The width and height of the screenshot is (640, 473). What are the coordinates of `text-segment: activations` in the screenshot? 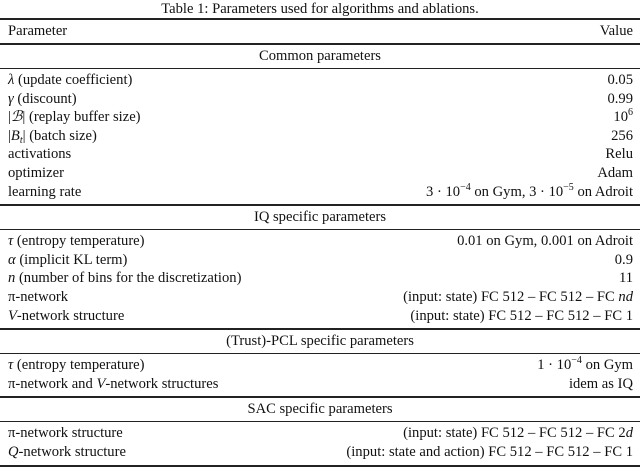 It's located at (40, 154).